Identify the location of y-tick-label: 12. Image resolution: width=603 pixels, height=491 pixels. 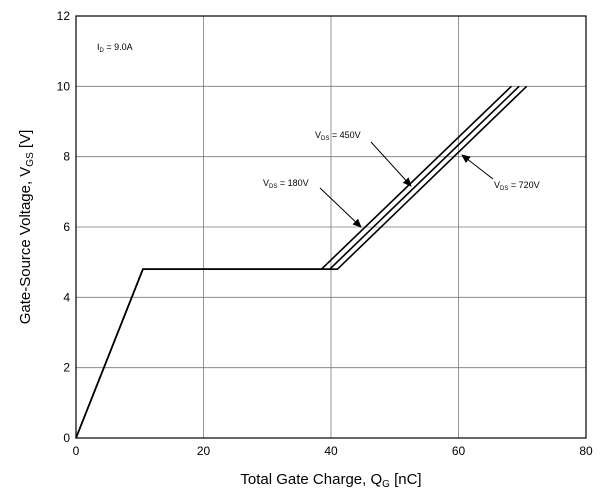
(64, 16).